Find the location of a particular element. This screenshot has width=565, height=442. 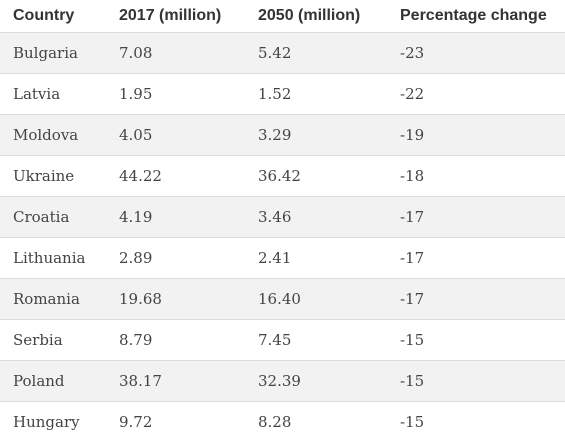

table-row: Romania 19.68 16.40 -17 is located at coordinates (282, 299).